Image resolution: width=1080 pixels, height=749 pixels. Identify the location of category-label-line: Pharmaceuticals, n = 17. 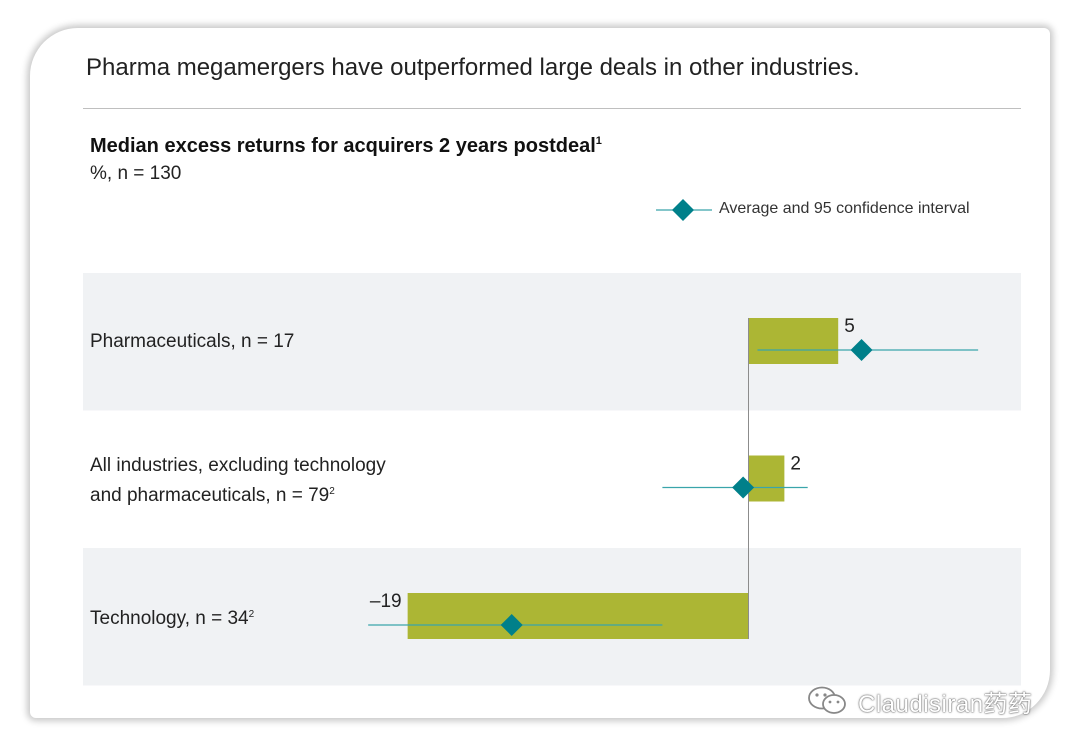
(192, 341).